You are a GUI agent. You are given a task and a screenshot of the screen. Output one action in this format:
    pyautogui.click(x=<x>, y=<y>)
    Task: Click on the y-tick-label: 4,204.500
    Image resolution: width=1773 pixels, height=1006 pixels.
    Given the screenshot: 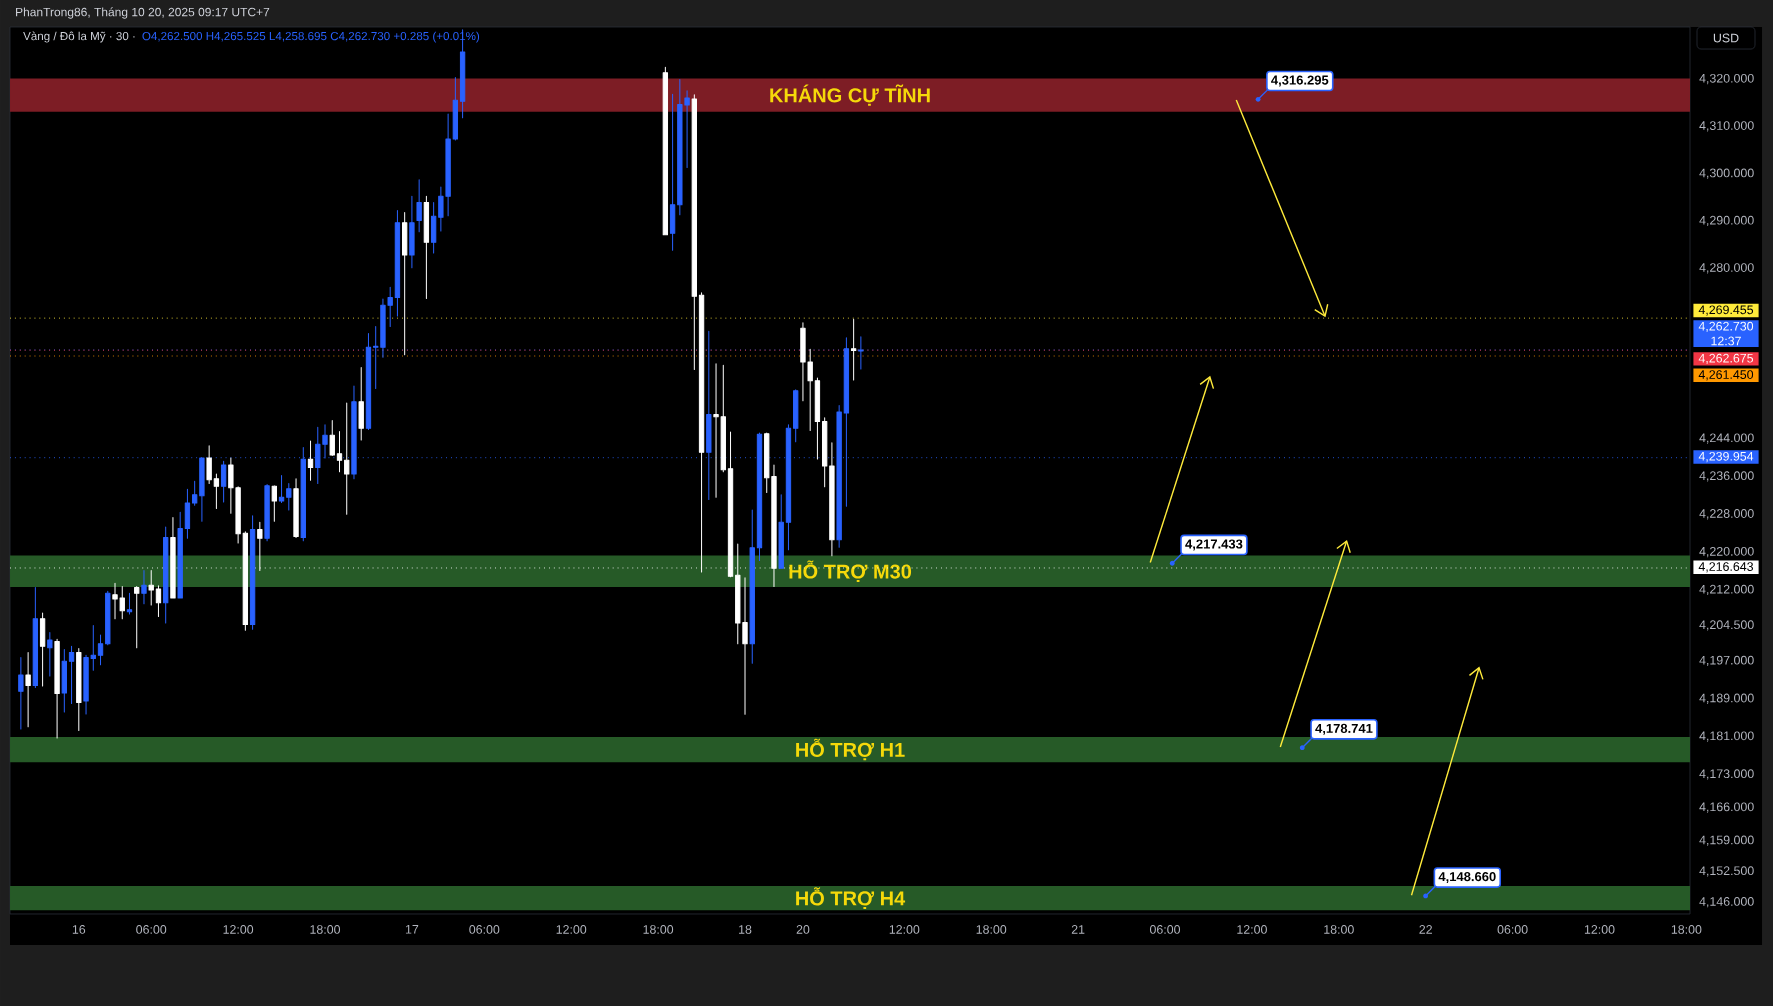 What is the action you would take?
    pyautogui.click(x=1726, y=625)
    